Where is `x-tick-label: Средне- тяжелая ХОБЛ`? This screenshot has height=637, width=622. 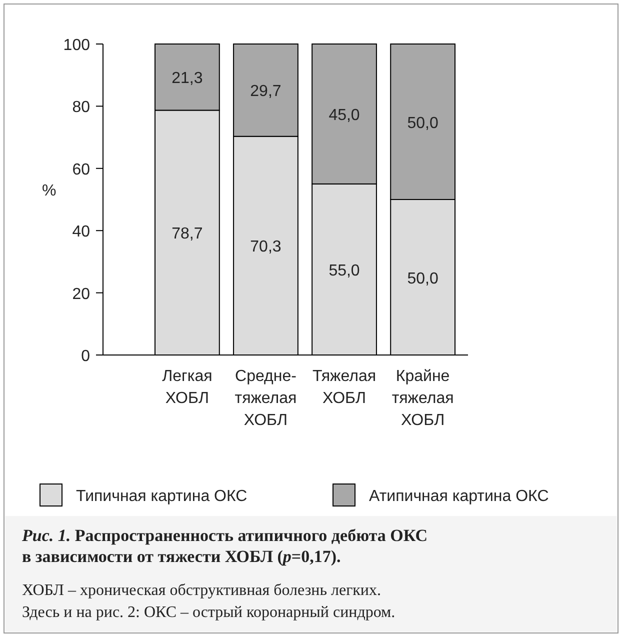 x-tick-label: Средне- тяжелая ХОБЛ is located at coordinates (265, 398).